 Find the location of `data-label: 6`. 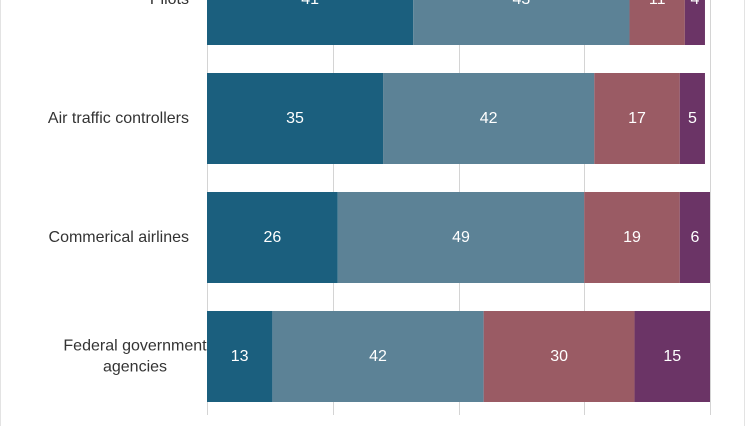

data-label: 6 is located at coordinates (694, 237).